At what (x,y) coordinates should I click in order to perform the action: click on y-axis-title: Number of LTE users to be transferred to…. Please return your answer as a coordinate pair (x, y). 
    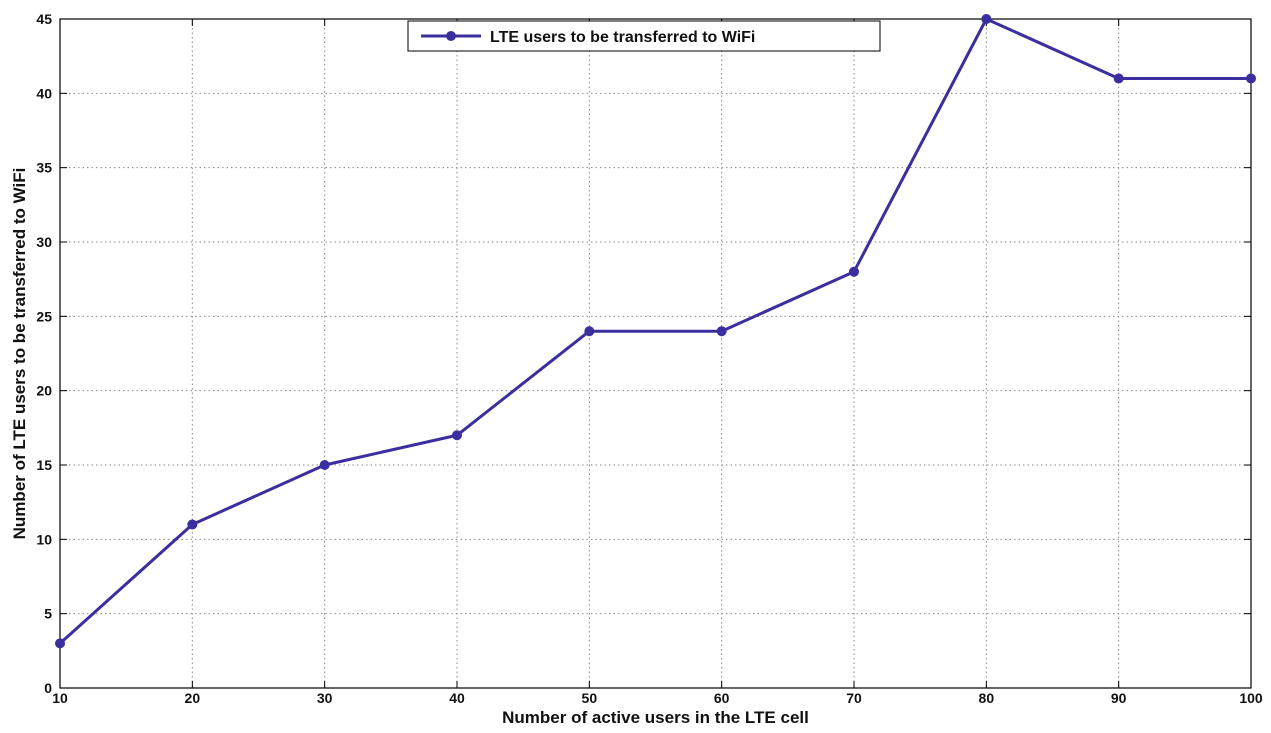
    Looking at the image, I should click on (19, 354).